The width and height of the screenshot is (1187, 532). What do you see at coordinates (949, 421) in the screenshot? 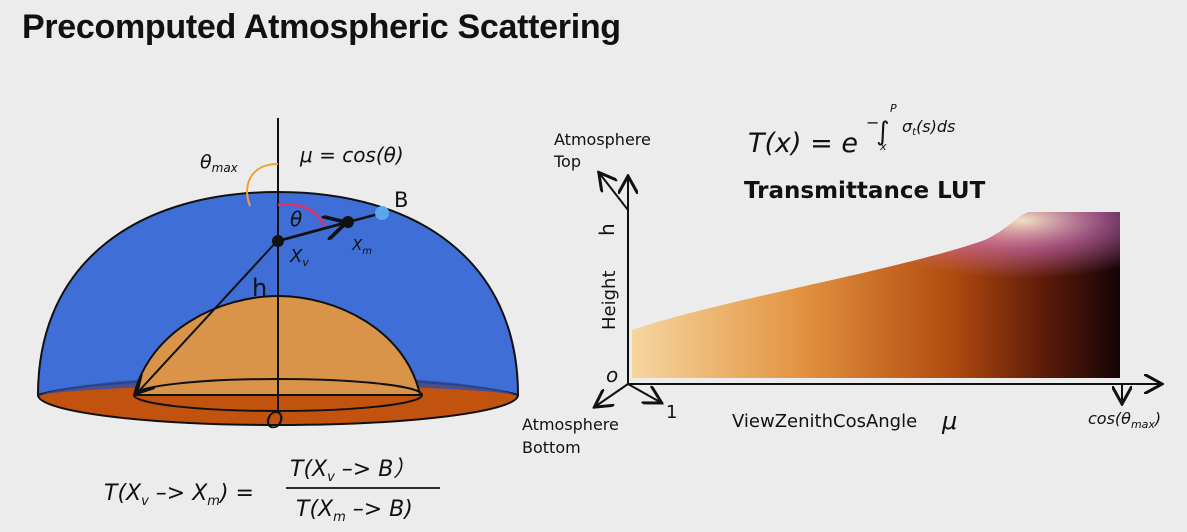
I see `x-axis-symbol: μ` at bounding box center [949, 421].